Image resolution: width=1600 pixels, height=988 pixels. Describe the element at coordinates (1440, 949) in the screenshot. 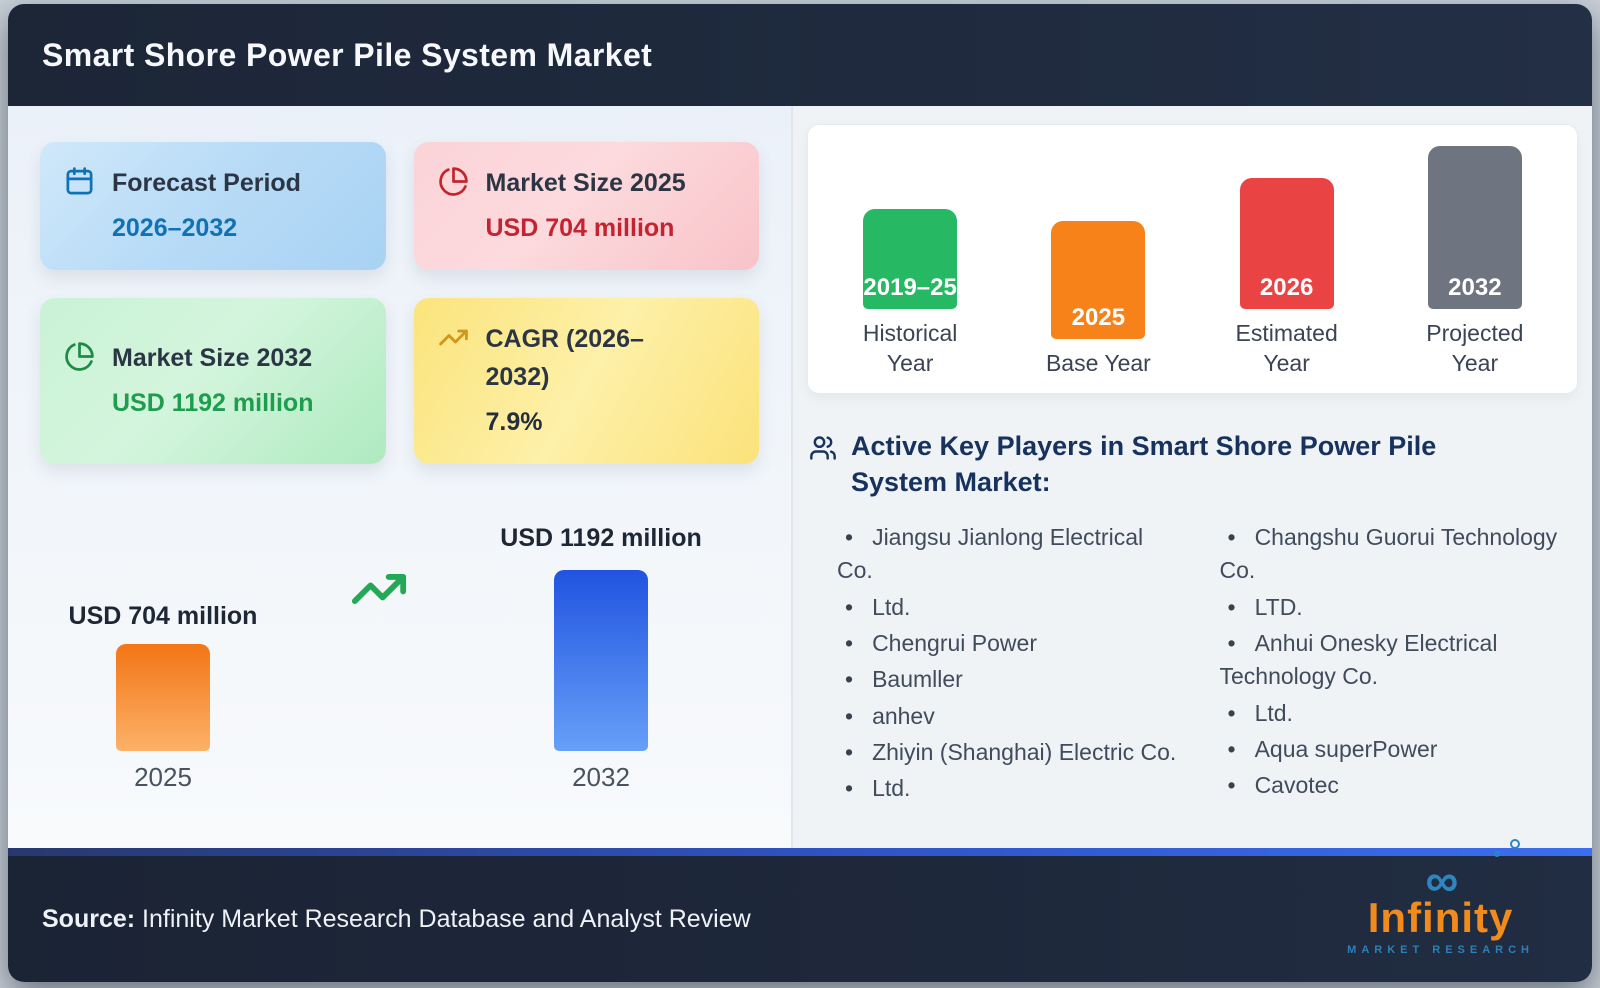

I see `logo-subtitle: MARKET RESEARCH` at that location.